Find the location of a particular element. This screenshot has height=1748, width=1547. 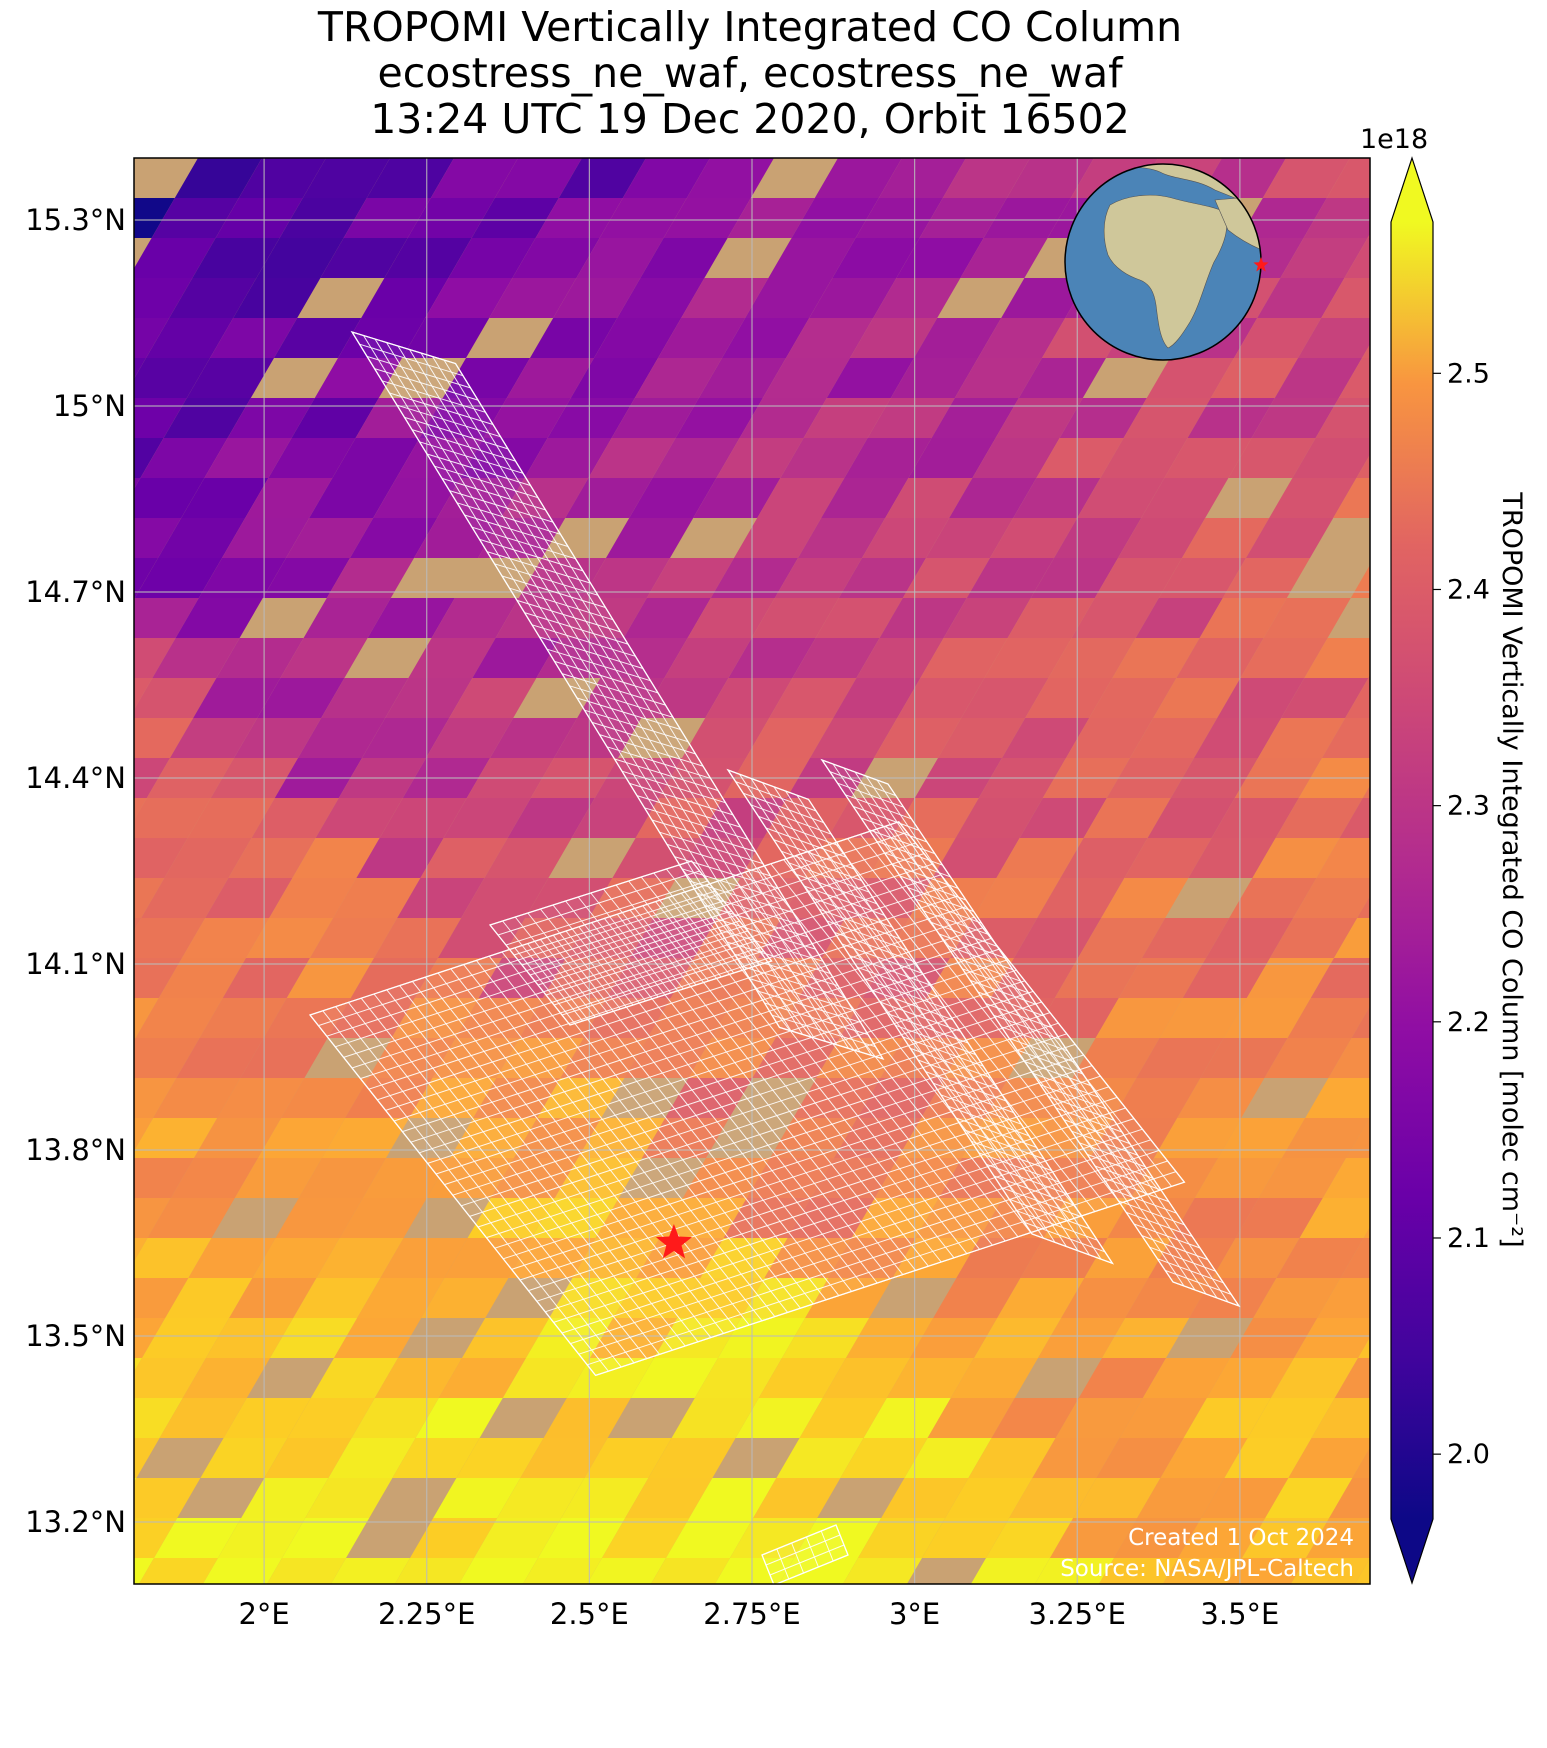

lon-tick-label: 2.5°E is located at coordinates (589, 1614).